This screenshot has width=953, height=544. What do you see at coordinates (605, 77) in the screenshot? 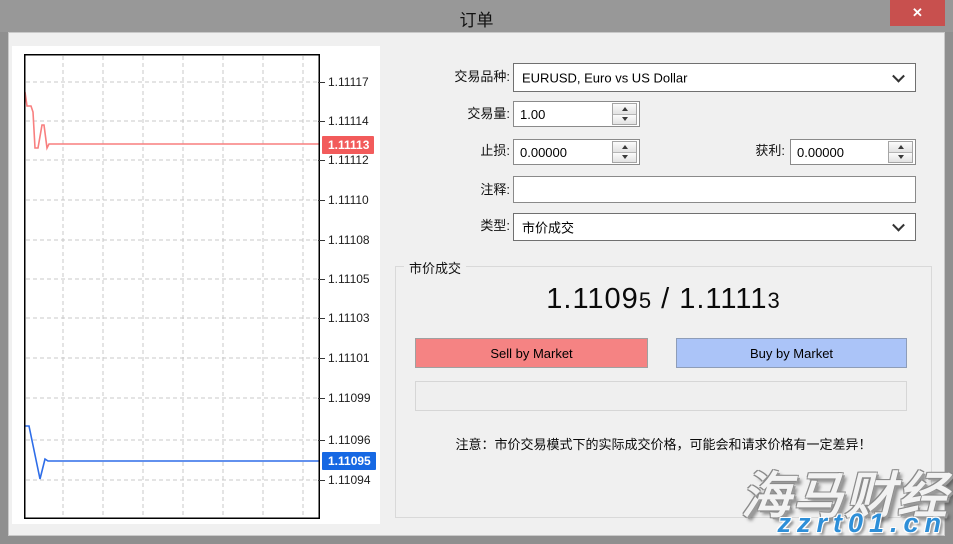
I see `symbol-select-value: EURUSD, Euro vs US Dollar` at bounding box center [605, 77].